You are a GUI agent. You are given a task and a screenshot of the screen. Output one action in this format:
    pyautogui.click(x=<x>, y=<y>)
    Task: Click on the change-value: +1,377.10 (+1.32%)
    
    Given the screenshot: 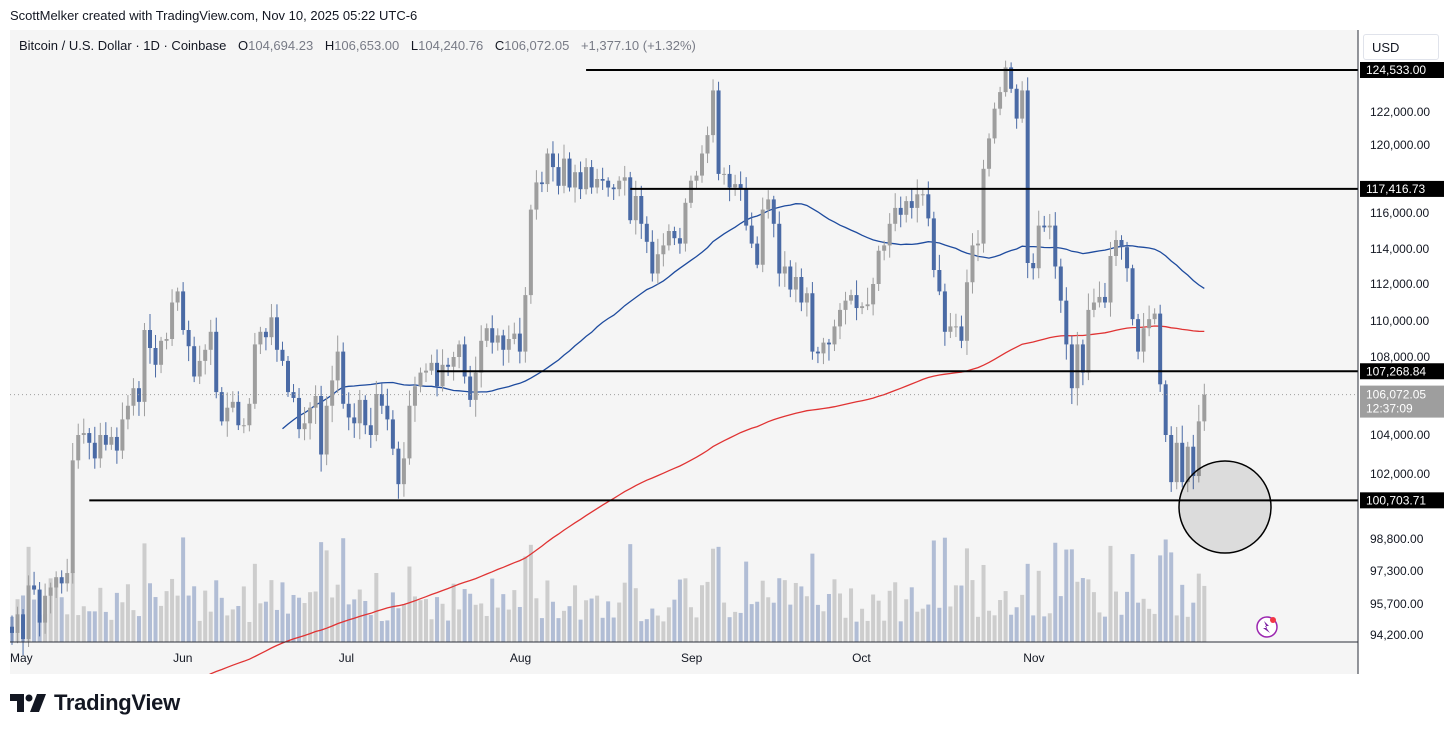 What is the action you would take?
    pyautogui.click(x=638, y=45)
    